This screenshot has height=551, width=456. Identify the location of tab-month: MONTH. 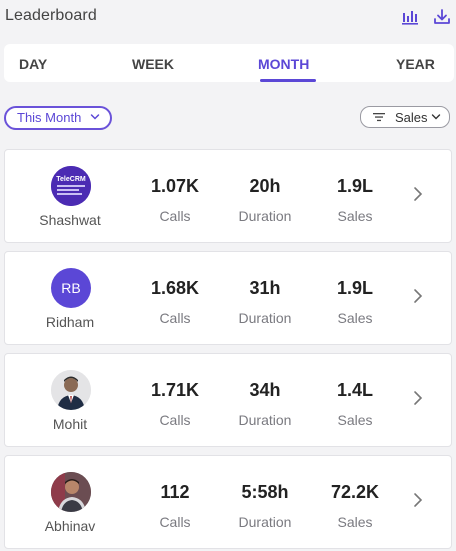
(284, 64).